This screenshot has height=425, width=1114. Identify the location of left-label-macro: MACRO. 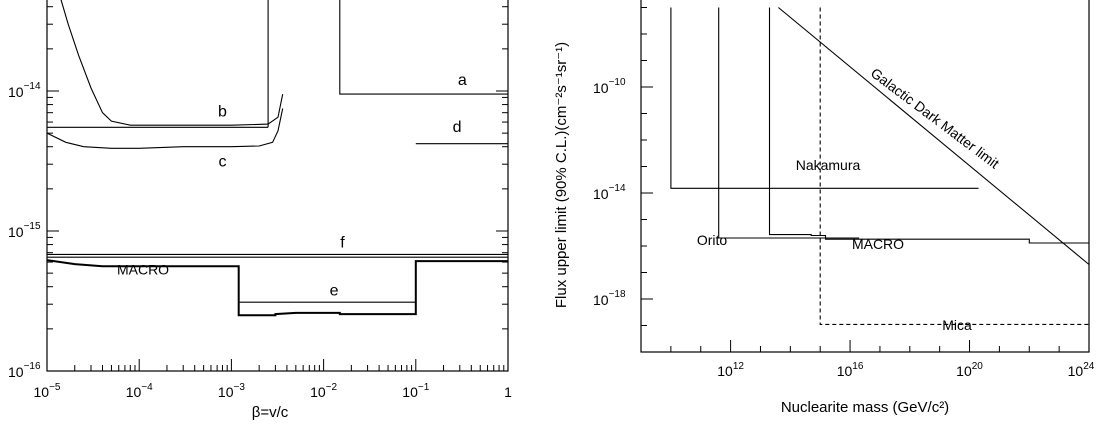
(143, 269).